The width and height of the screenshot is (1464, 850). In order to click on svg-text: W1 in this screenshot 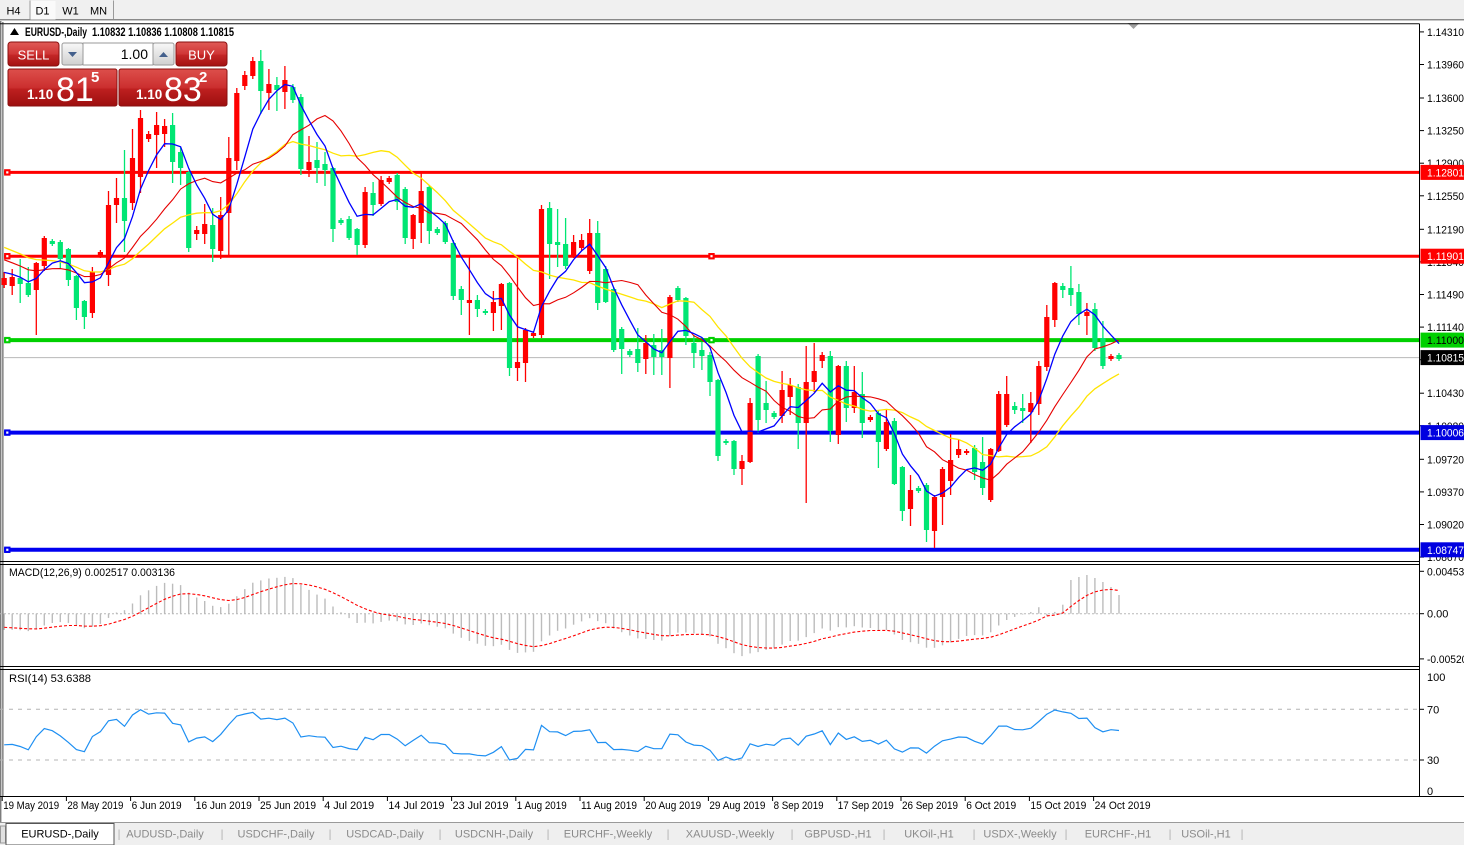, I will do `click(70, 12)`.